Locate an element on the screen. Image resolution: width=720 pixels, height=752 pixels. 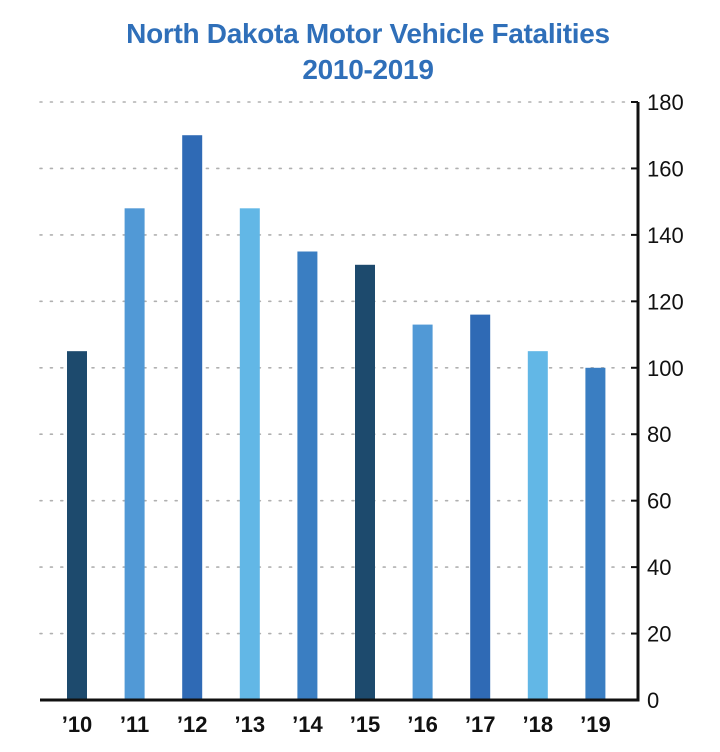
y-tick-label: 160 is located at coordinates (665, 168).